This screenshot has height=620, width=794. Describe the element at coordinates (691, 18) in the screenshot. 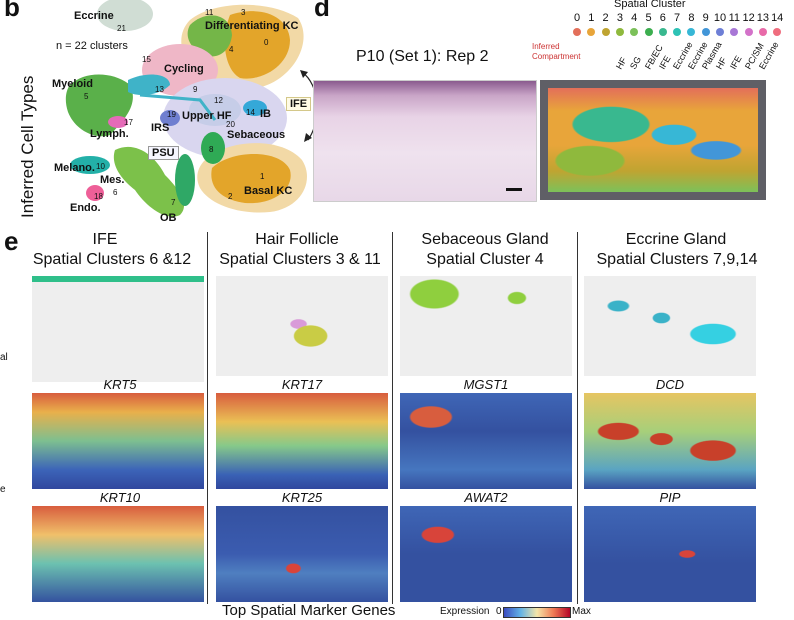

I see `legend-number-8: 8` at that location.